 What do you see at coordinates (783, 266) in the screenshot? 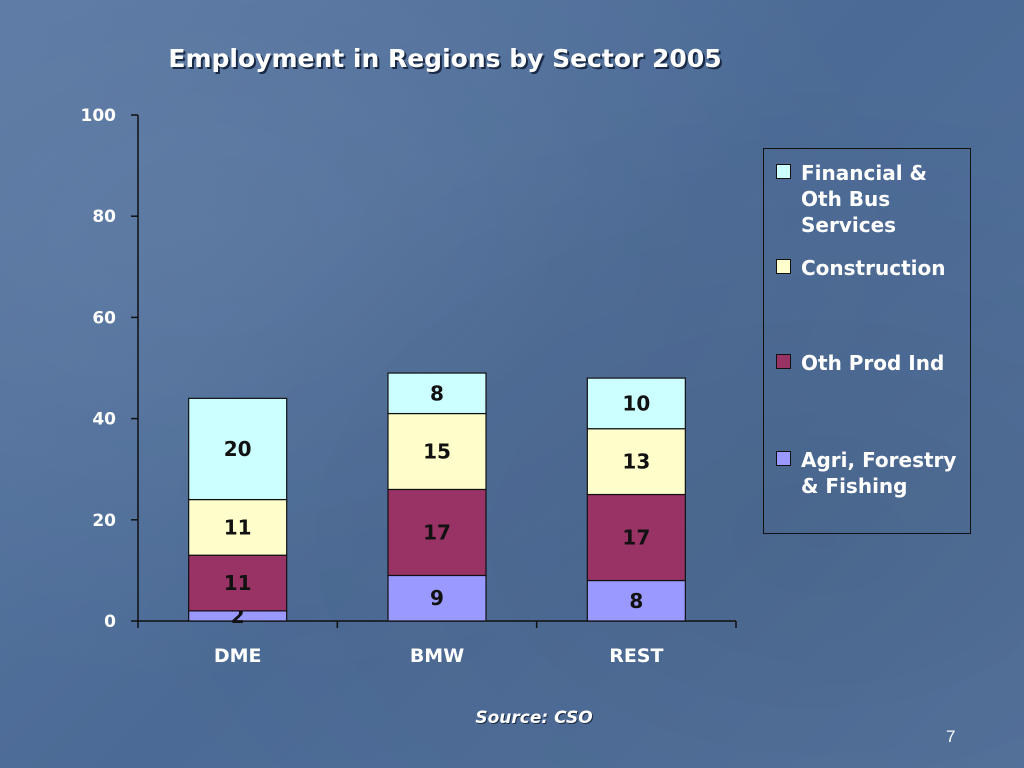
I see `legend-swatch-construction` at bounding box center [783, 266].